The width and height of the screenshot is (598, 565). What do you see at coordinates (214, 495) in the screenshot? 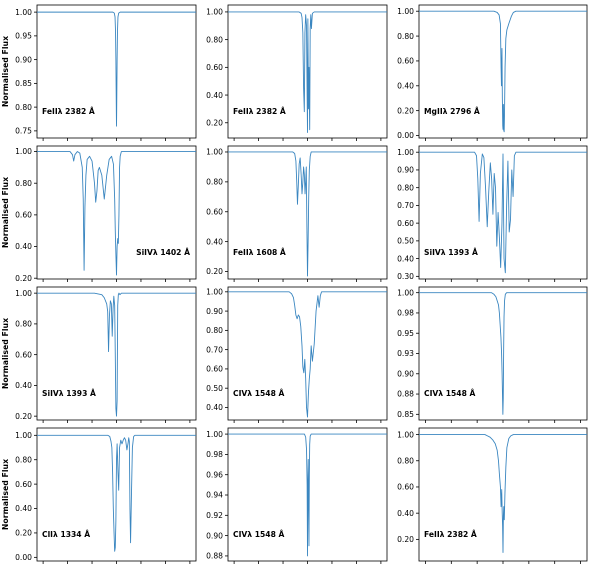
I see `ytick-label: 0.94` at bounding box center [214, 495].